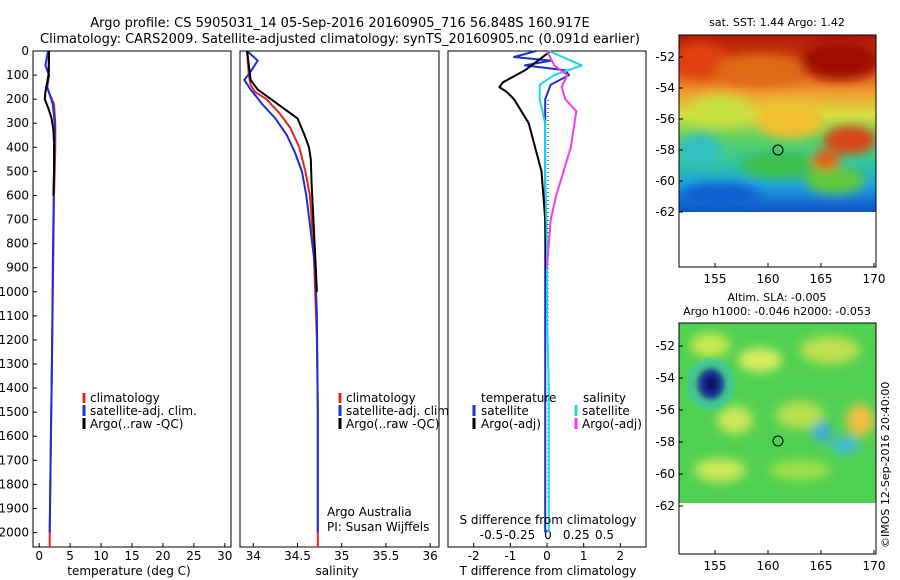  I want to click on legend-temperature-head: temperature, so click(518, 398).